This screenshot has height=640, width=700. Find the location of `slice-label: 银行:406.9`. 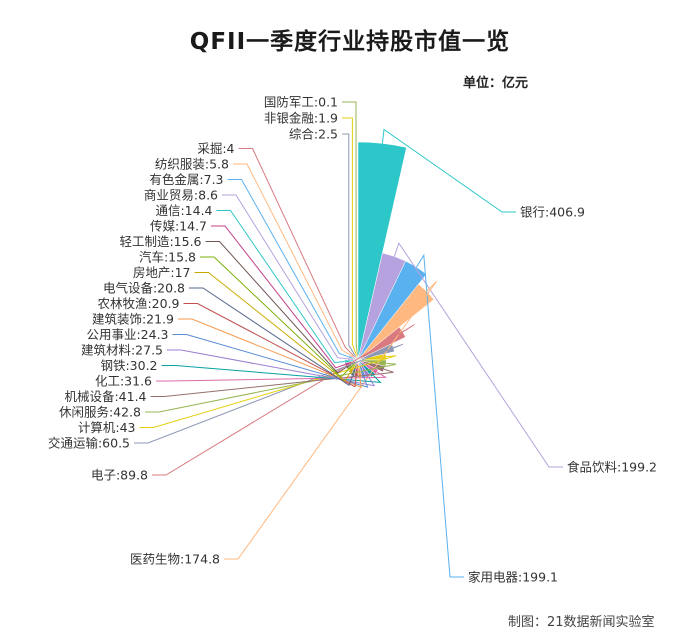

slice-label: 银行:406.9 is located at coordinates (552, 212).